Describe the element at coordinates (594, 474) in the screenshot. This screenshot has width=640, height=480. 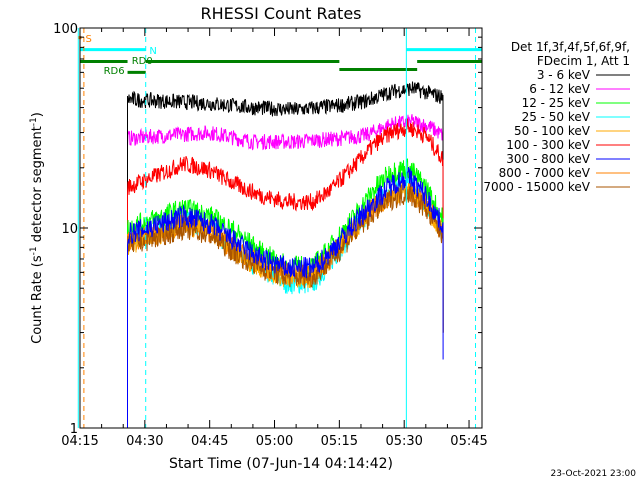
I see `footer-timestamp: 23-Oct-2021 23:00` at that location.